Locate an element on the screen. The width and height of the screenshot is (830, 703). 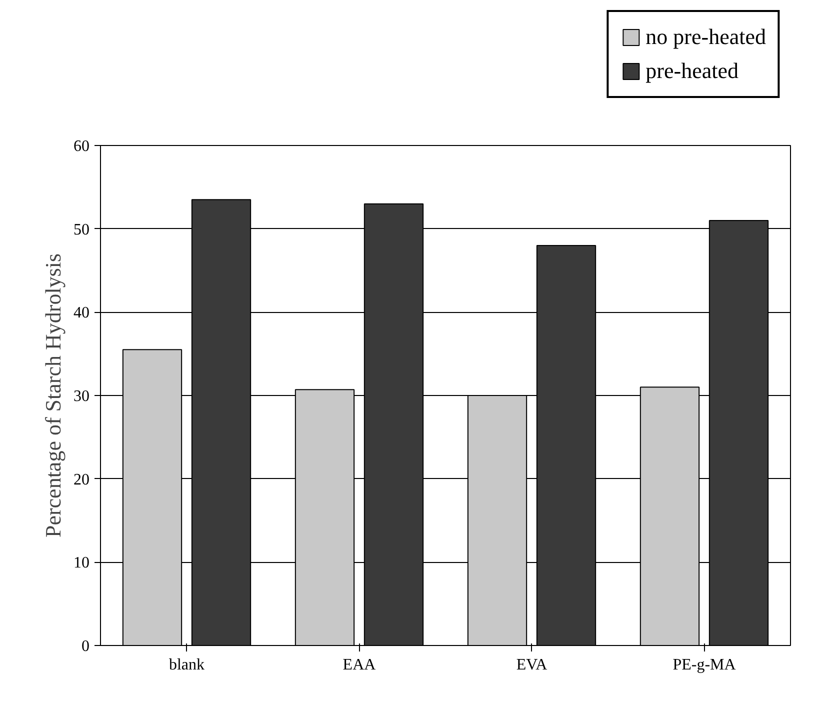
x-tick-label: EAA is located at coordinates (359, 665).